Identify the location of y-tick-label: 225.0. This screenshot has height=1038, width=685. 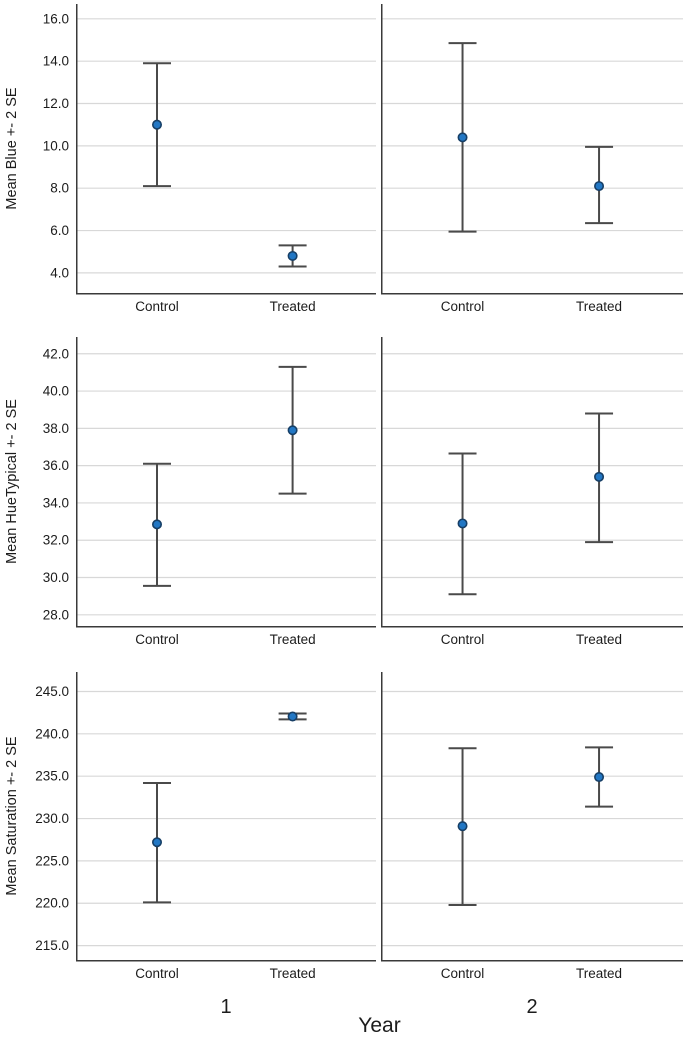
(52, 860).